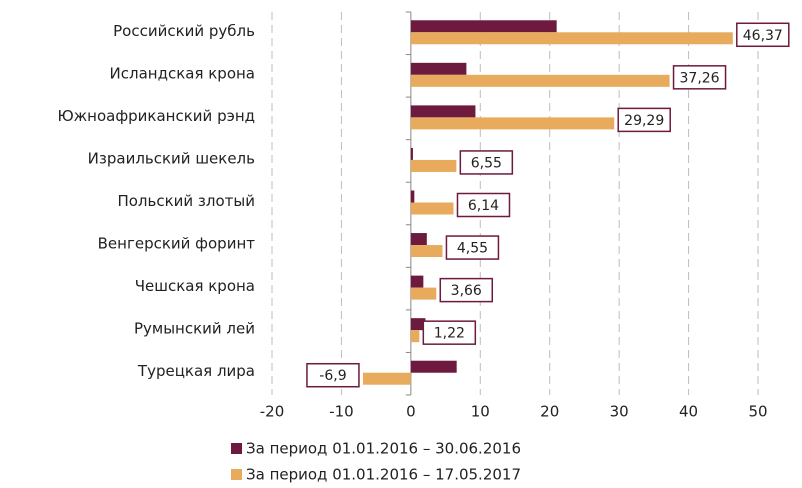 The width and height of the screenshot is (802, 488). What do you see at coordinates (341, 412) in the screenshot?
I see `x-tick-label: -10` at bounding box center [341, 412].